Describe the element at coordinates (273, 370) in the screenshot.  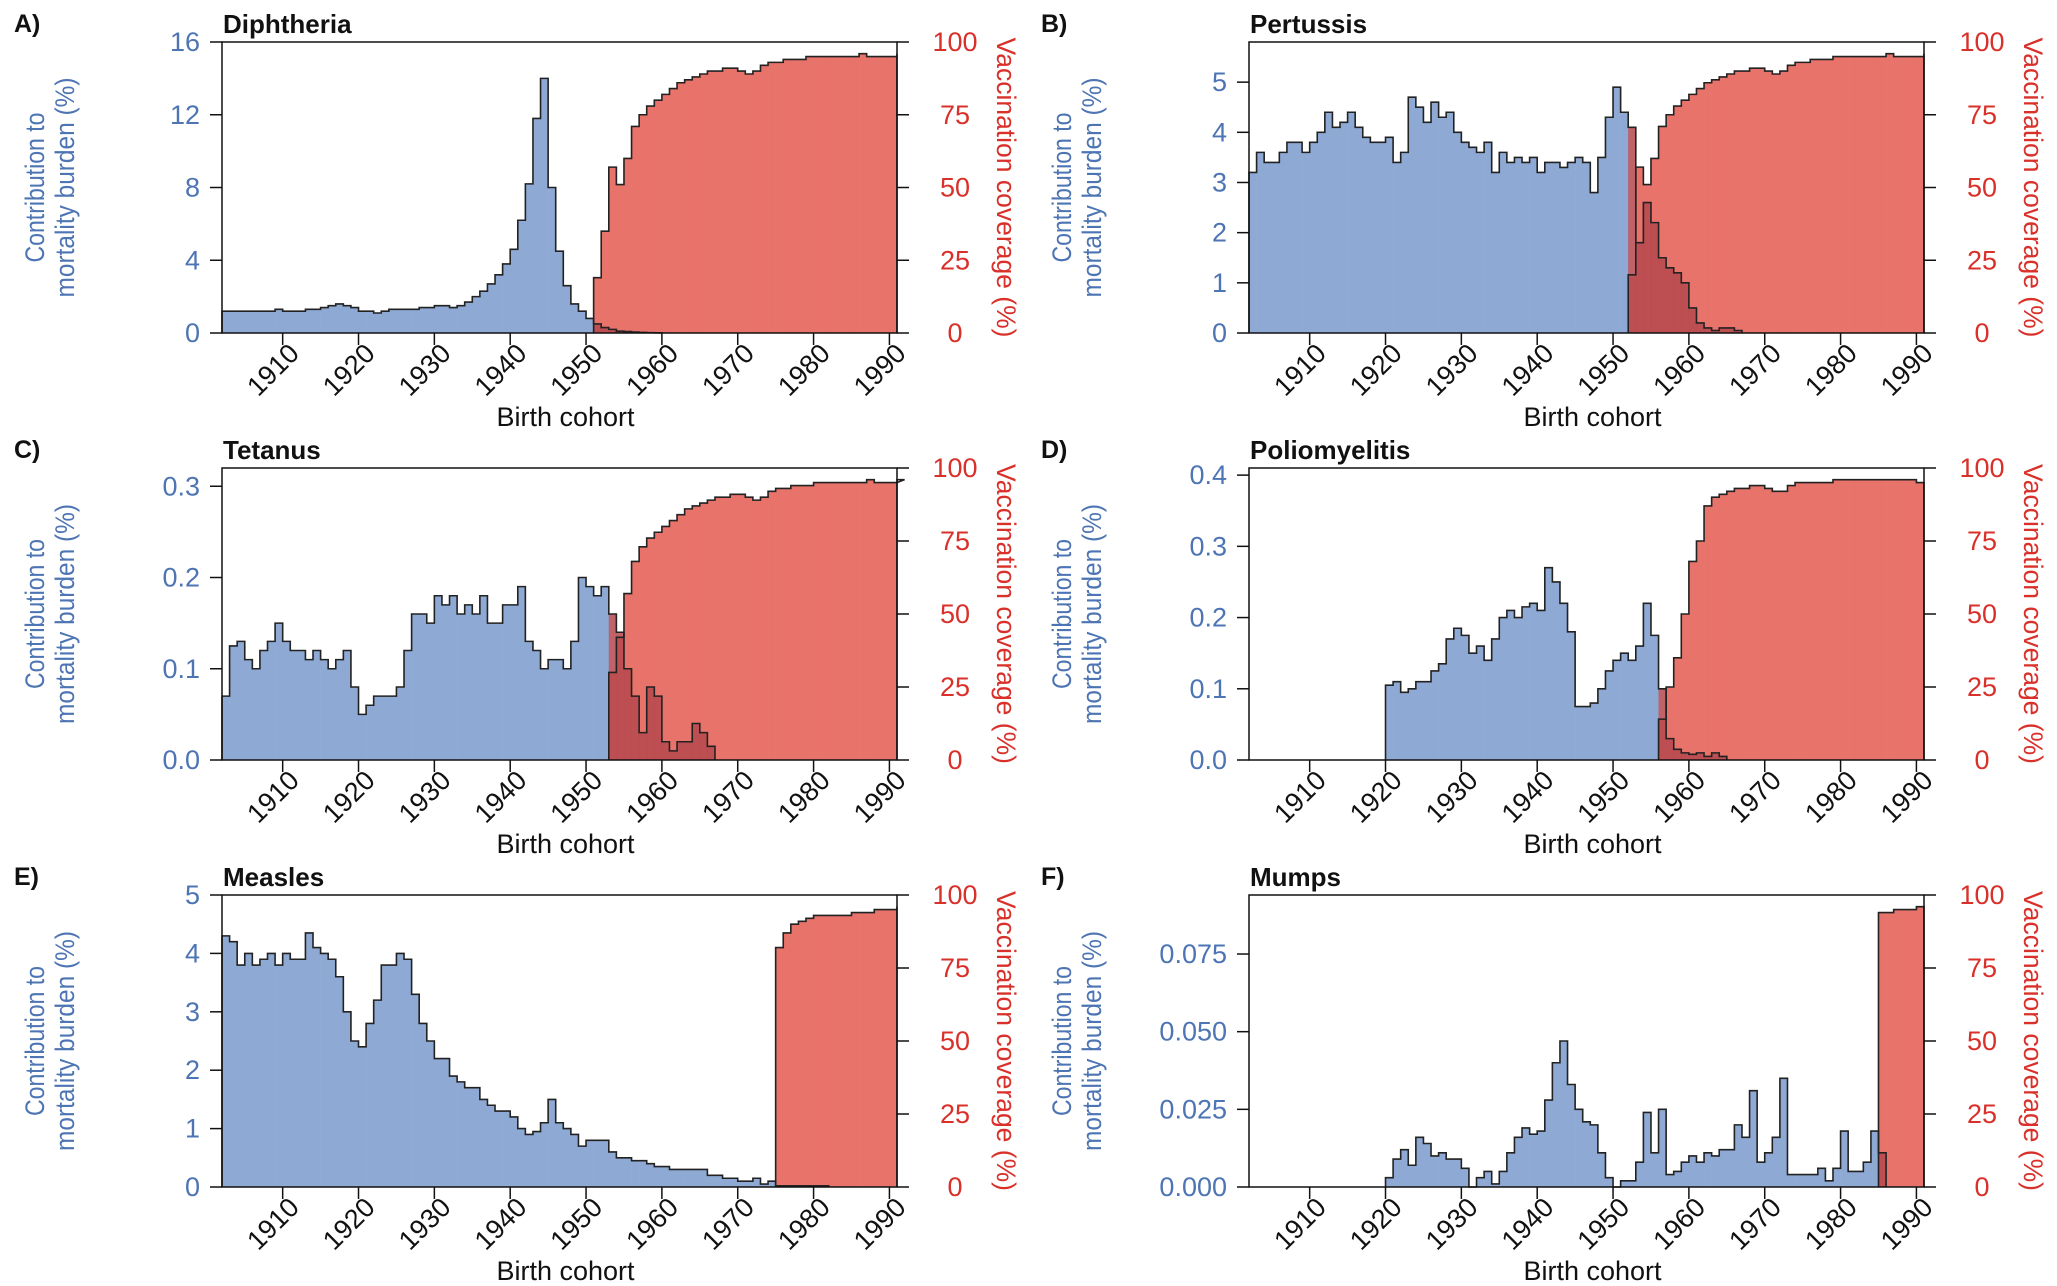
I see `x-tick-label: 1910` at that location.